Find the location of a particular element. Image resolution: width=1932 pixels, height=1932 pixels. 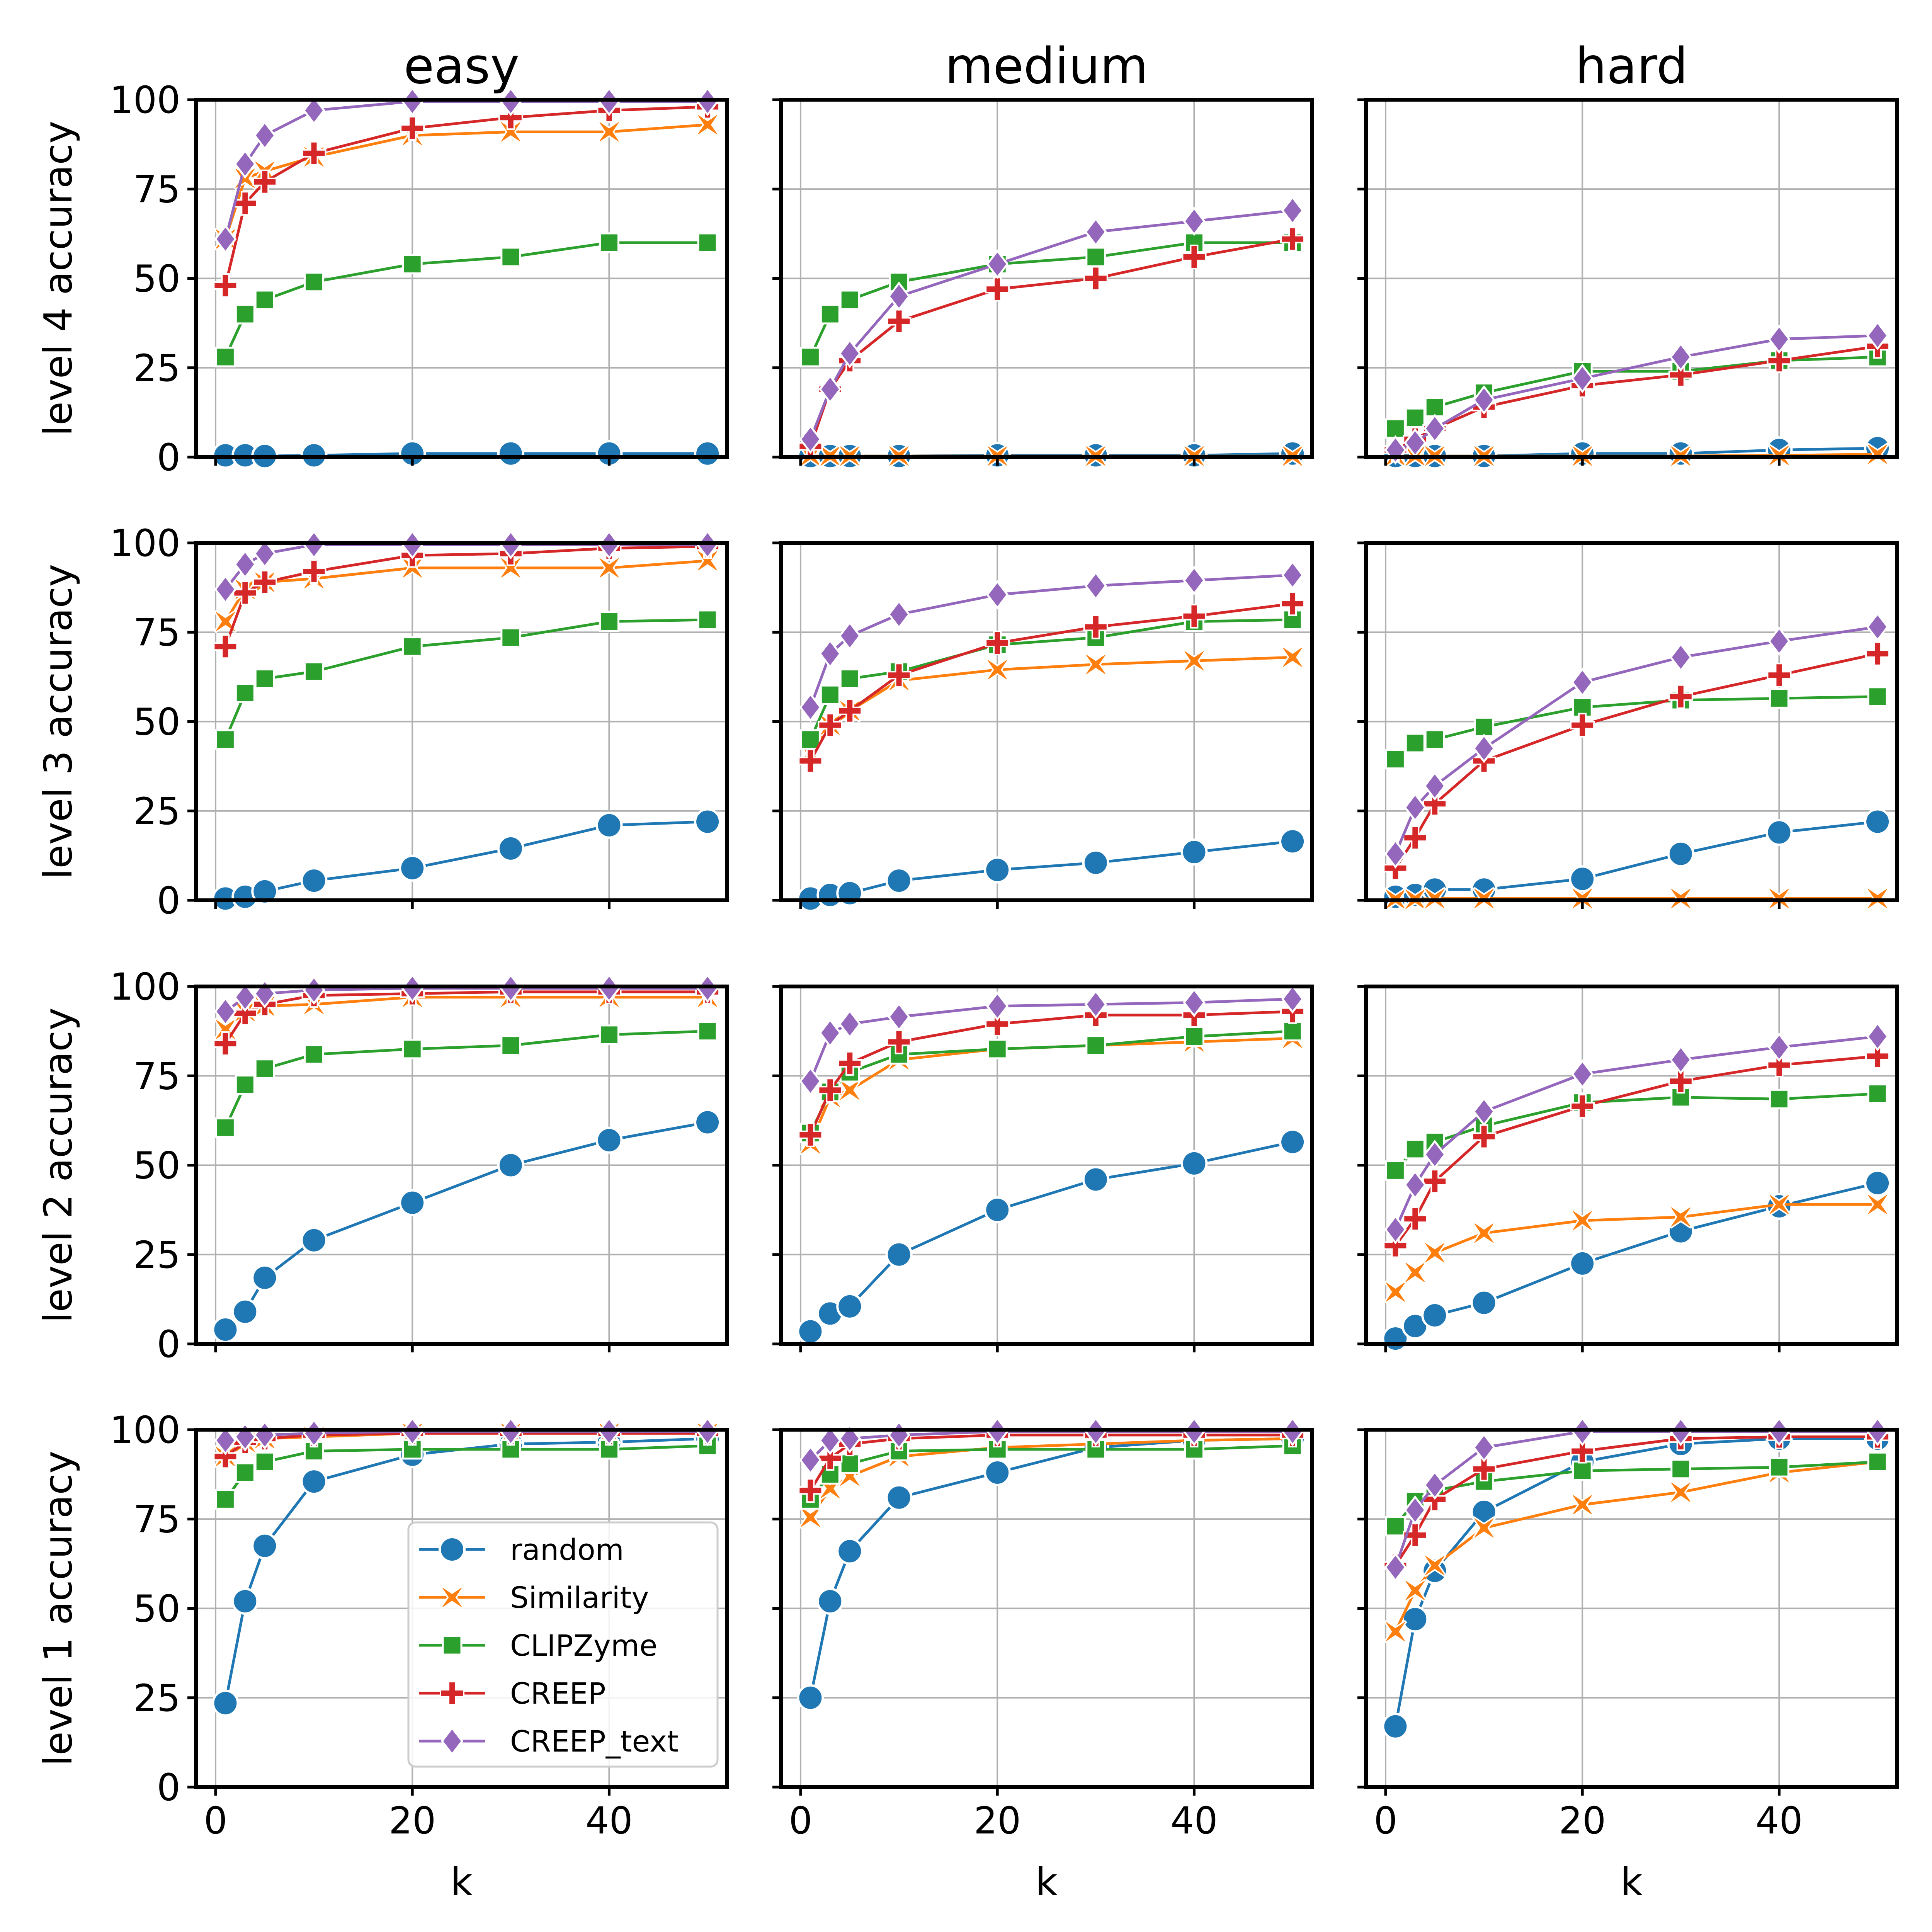

x-tick-label: 40 is located at coordinates (1779, 1821).